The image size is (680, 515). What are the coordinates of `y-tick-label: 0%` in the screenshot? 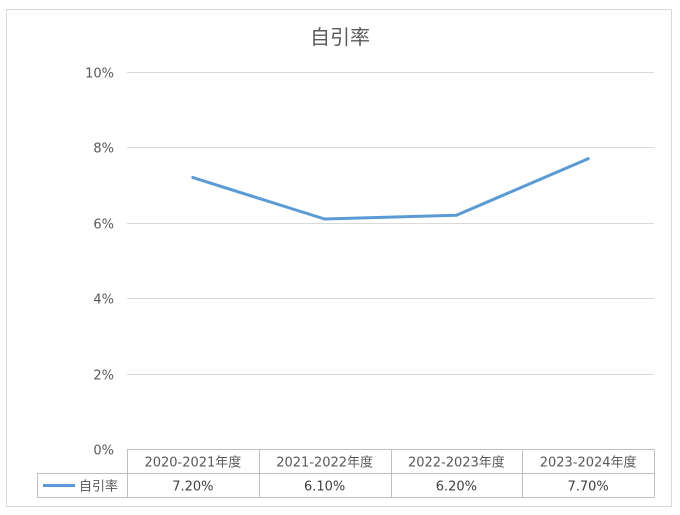 It's located at (103, 451).